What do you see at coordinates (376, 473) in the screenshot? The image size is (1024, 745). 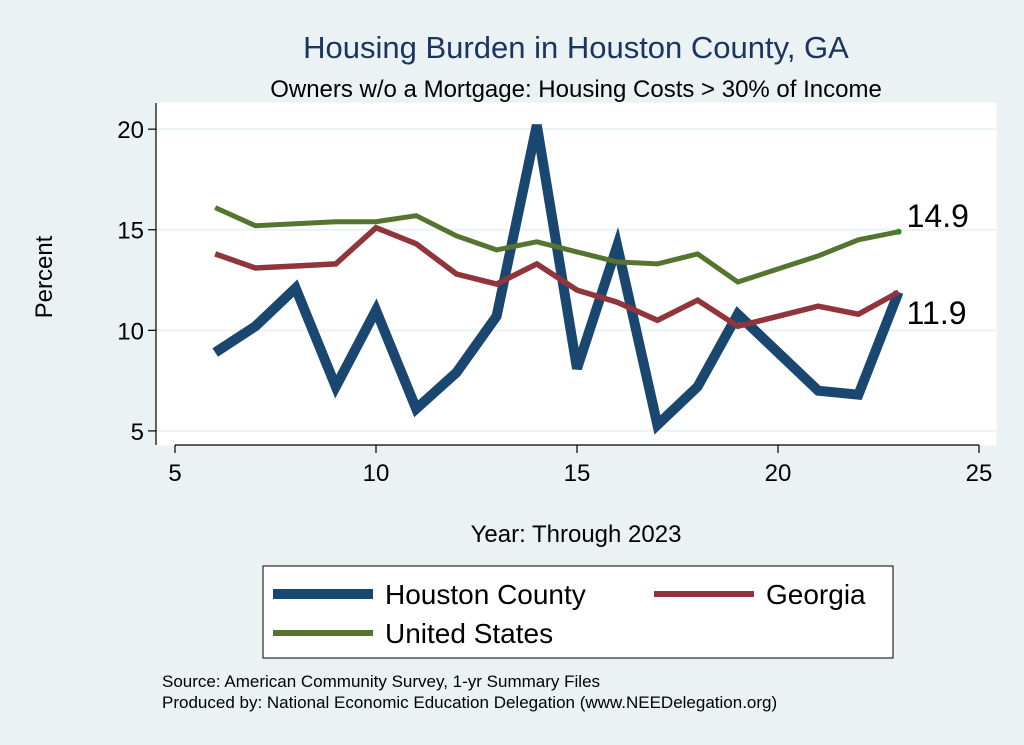 I see `x-tick-label-10: 10` at bounding box center [376, 473].